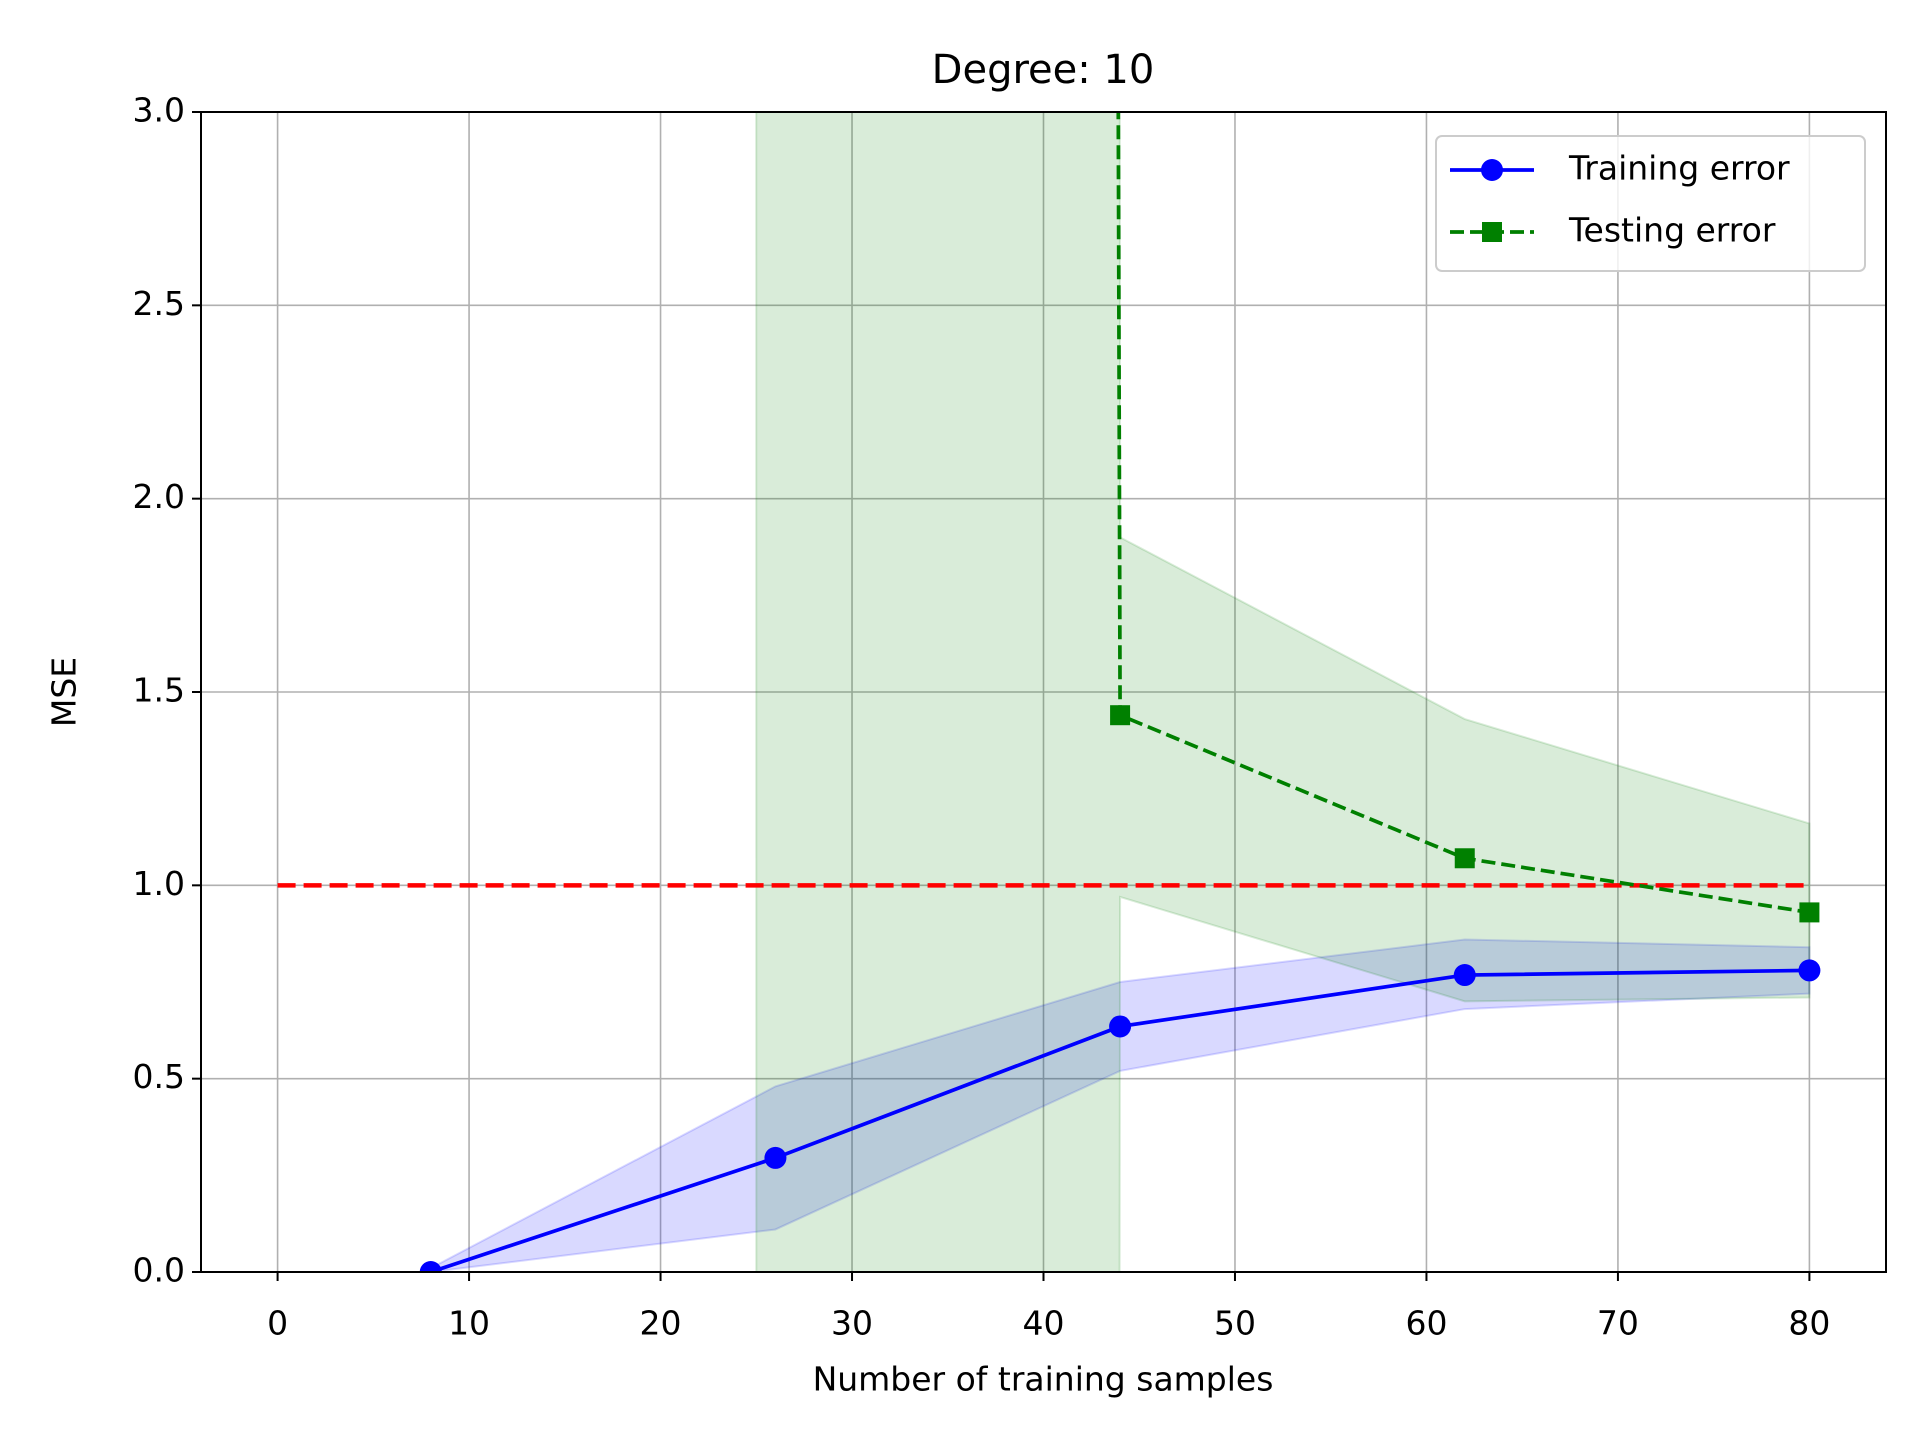 The width and height of the screenshot is (1920, 1440). Describe the element at coordinates (277, 1323) in the screenshot. I see `x-tick-label: 0` at that location.